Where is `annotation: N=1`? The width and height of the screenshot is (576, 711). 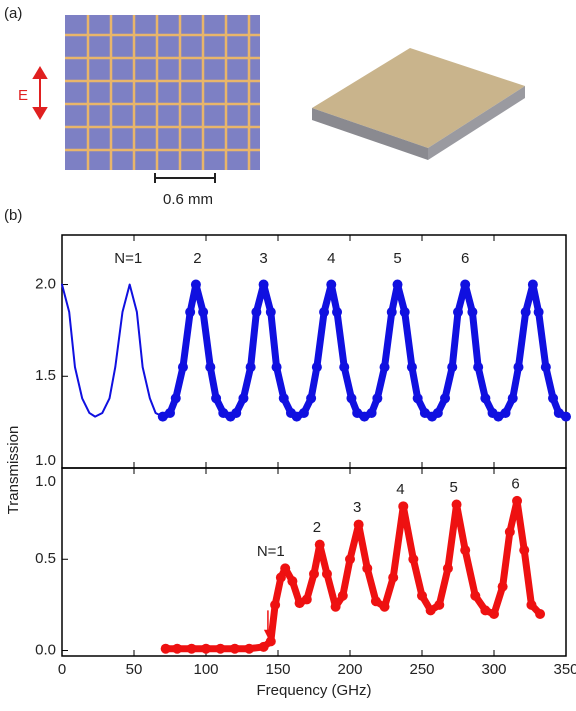 annotation: N=1 is located at coordinates (271, 551).